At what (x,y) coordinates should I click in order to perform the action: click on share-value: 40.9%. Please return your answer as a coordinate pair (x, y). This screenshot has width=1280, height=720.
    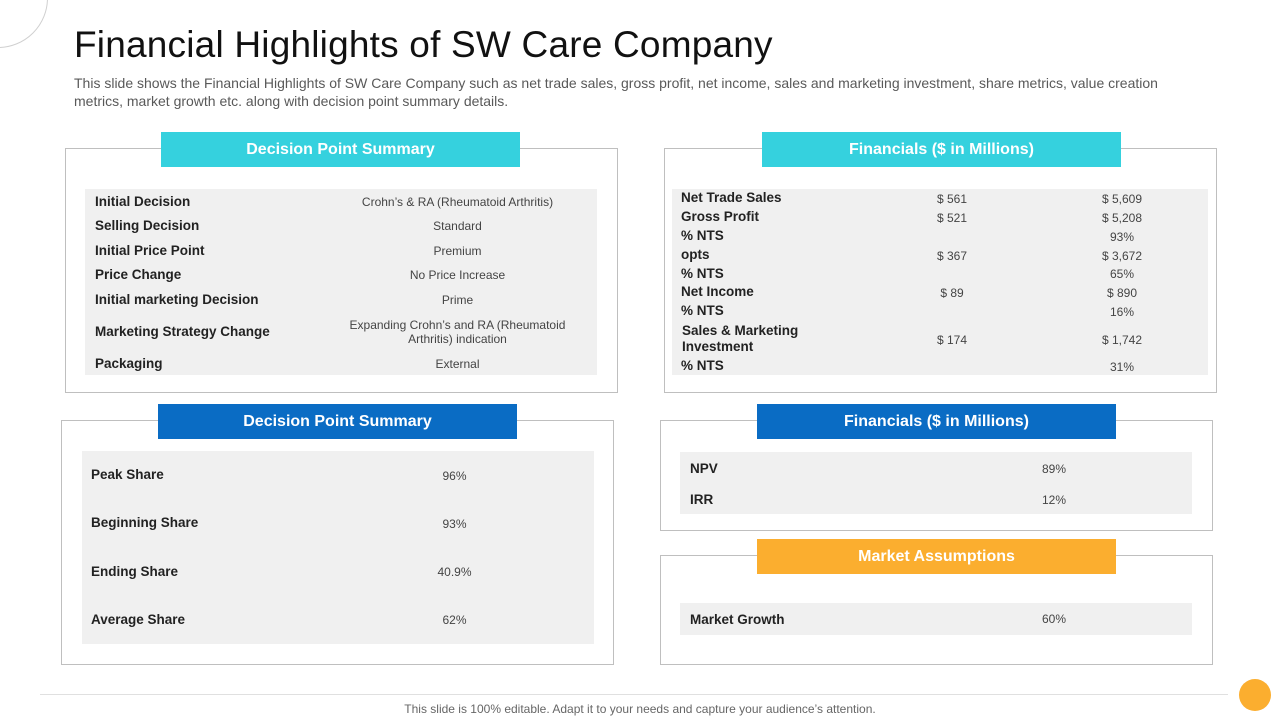
    Looking at the image, I should click on (454, 572).